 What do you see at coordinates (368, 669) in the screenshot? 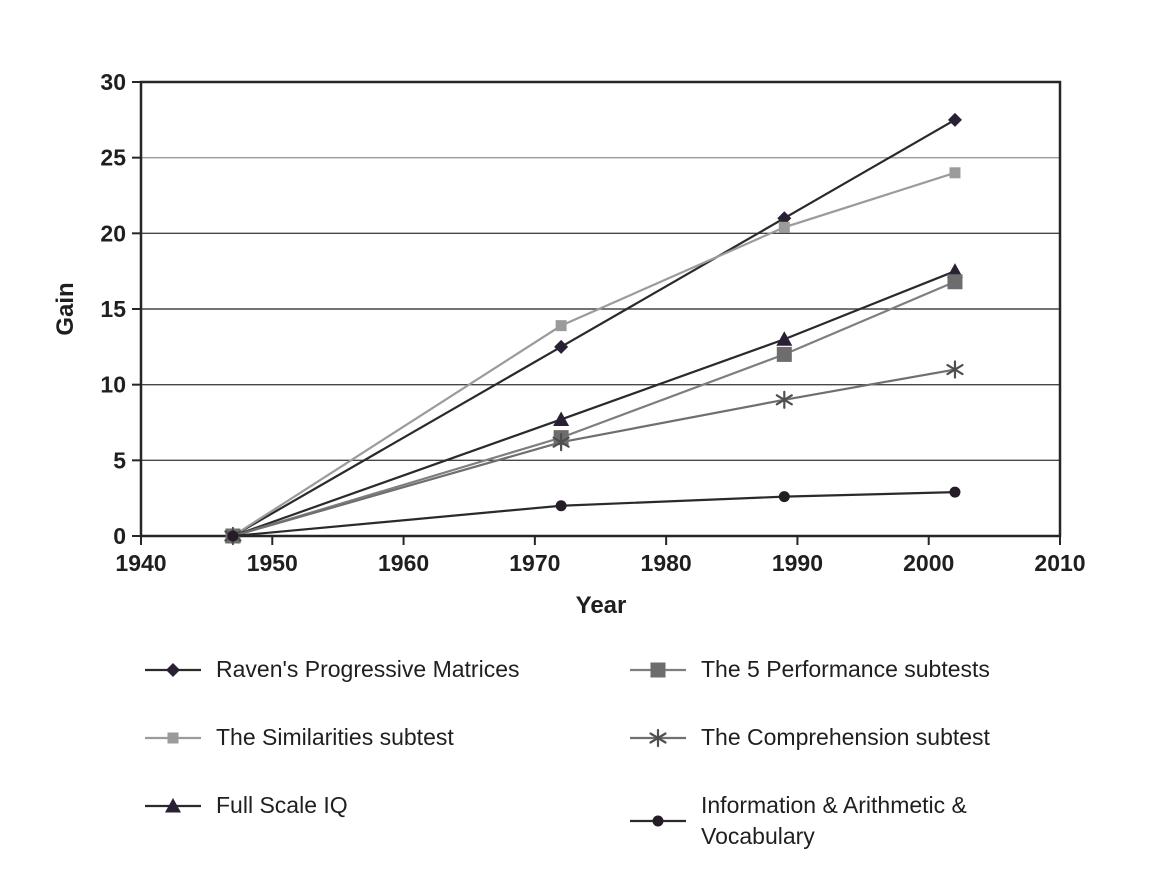
I see `legend-label: Raven's Progressive Matrices` at bounding box center [368, 669].